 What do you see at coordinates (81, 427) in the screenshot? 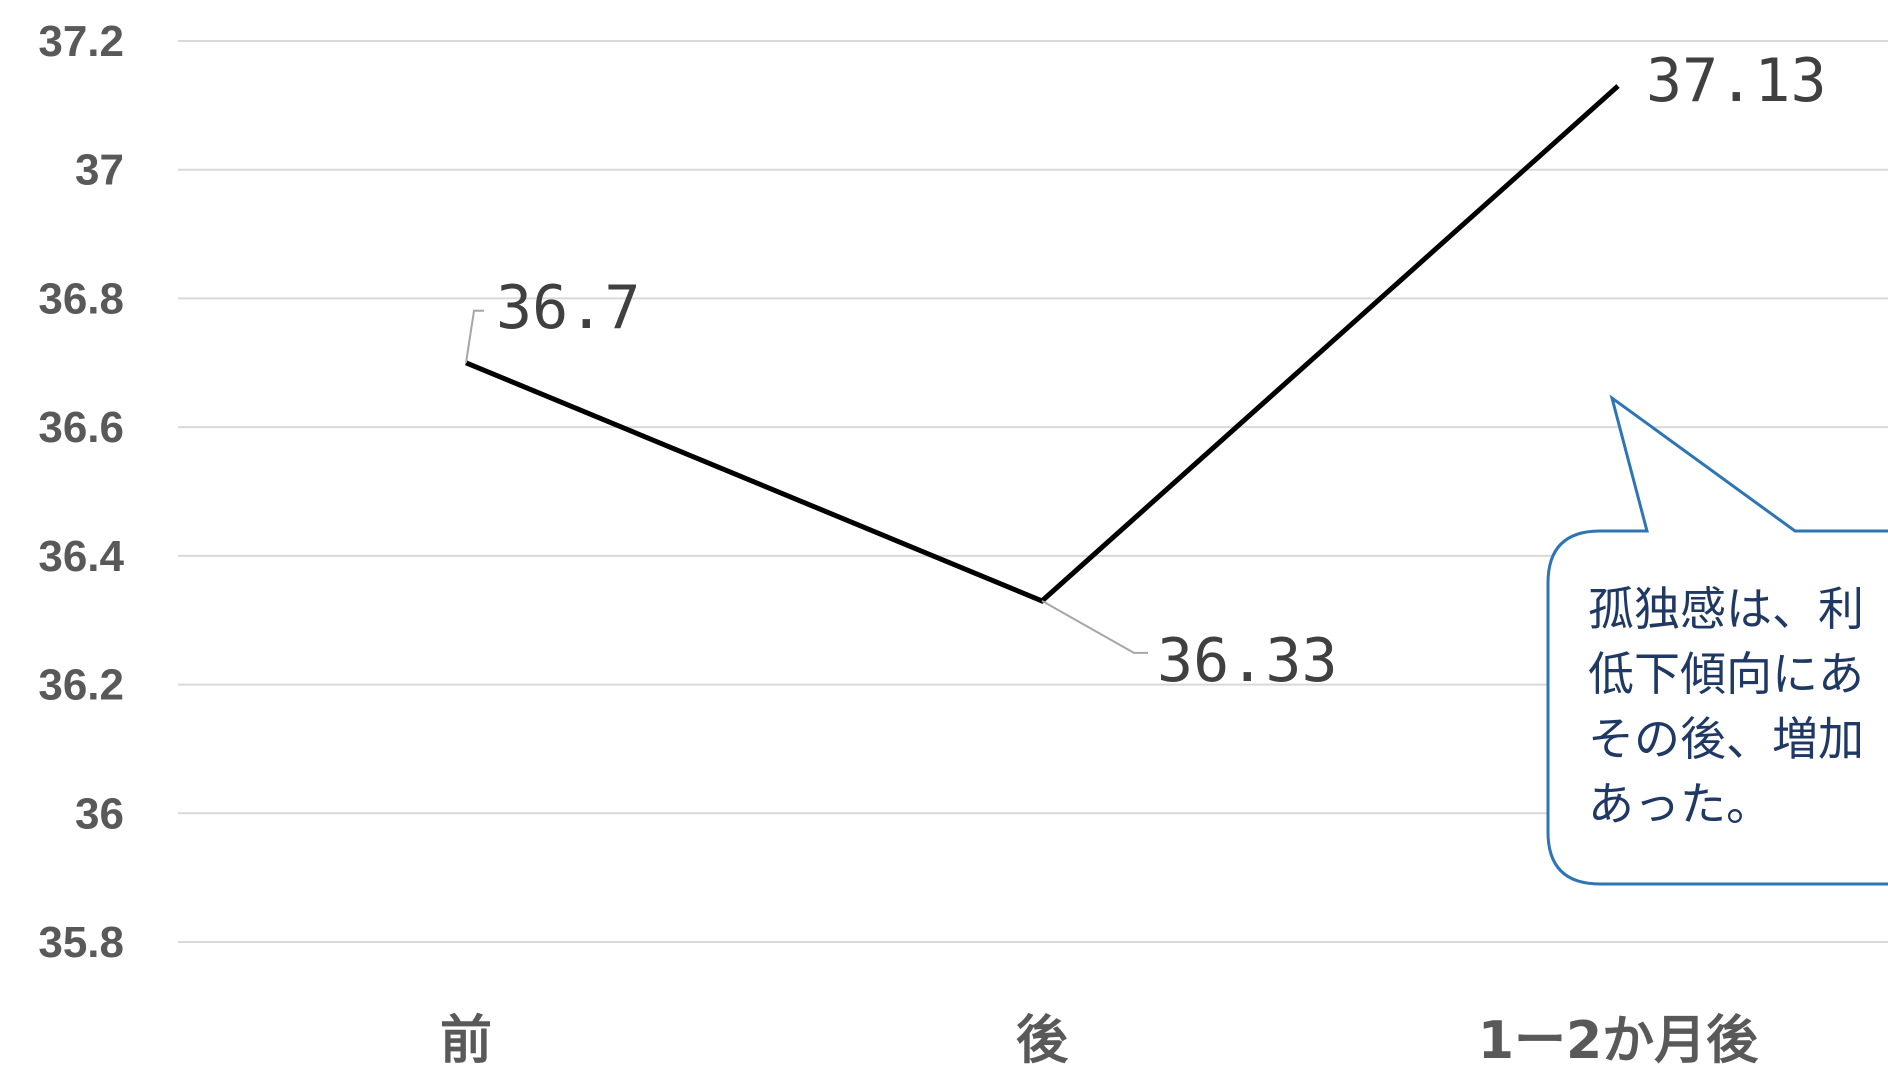
I see `y-tick-label: 36.6` at bounding box center [81, 427].